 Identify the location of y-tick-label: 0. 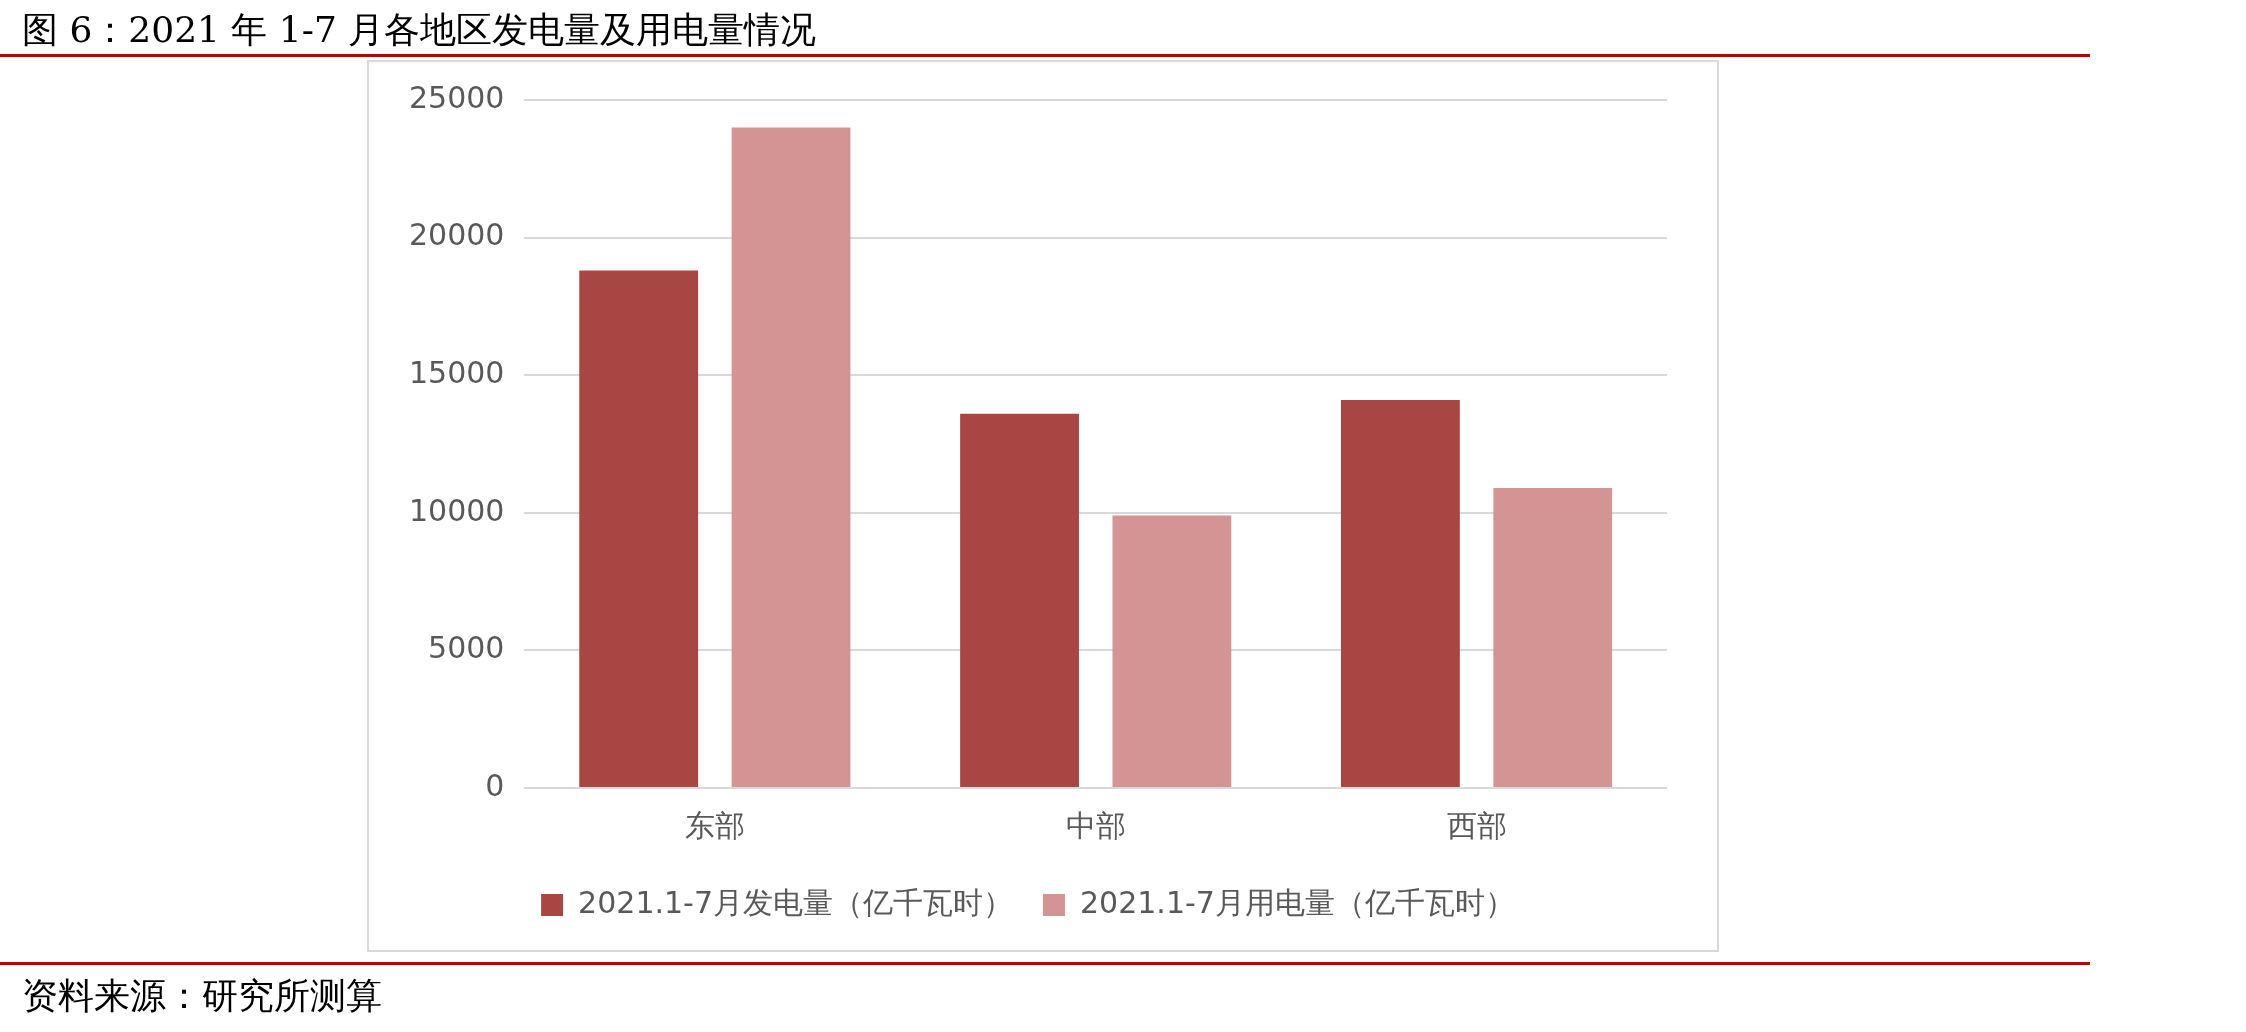
(495, 785).